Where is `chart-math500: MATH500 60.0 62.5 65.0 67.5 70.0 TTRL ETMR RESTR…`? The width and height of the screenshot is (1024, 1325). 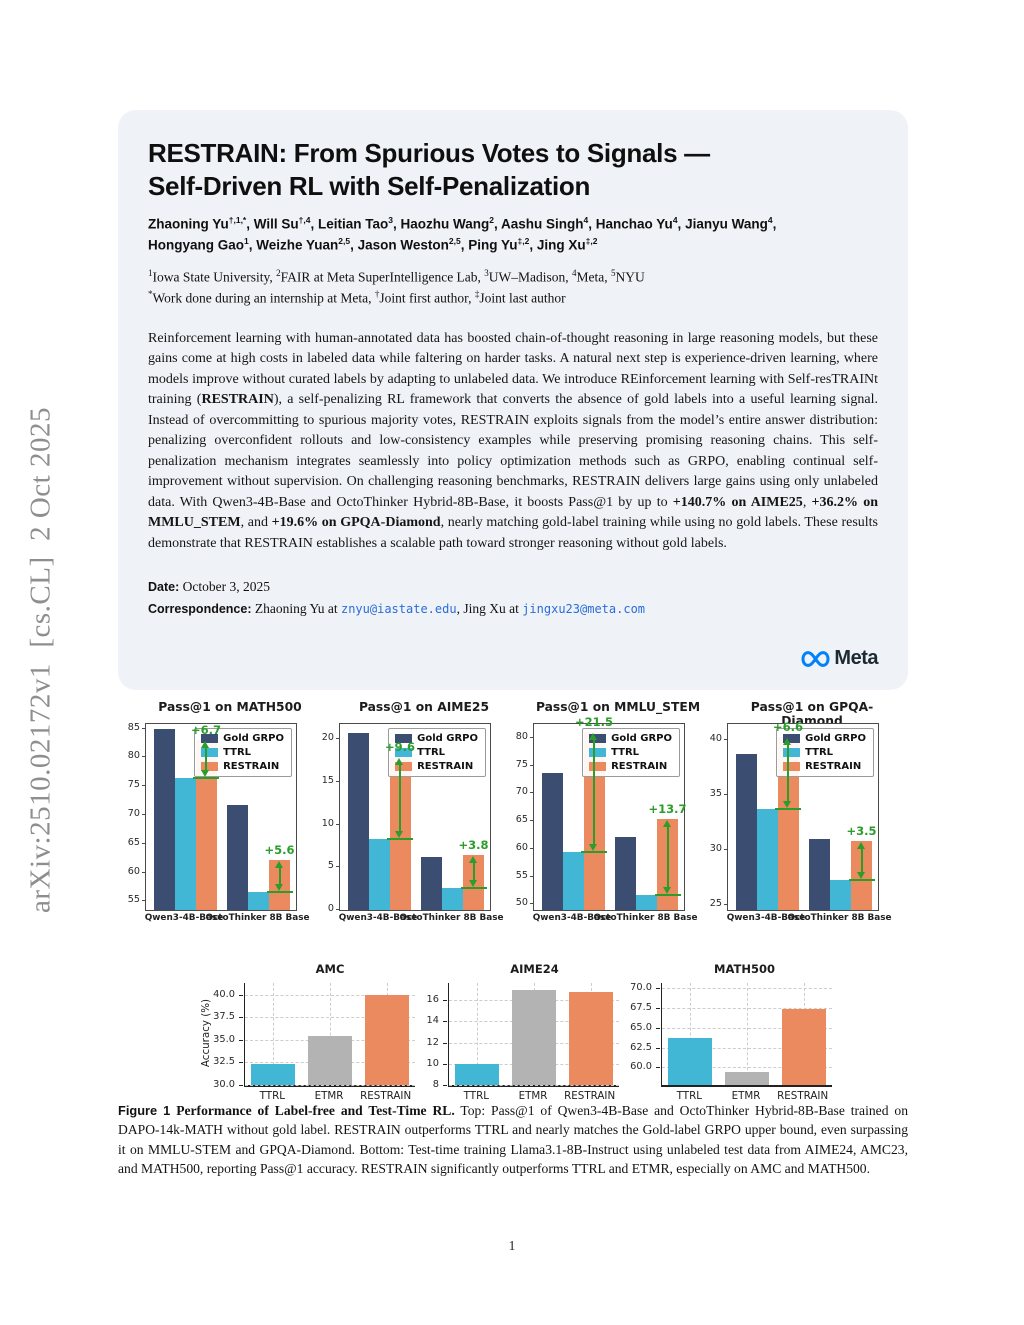
chart-math500: MATH500 60.0 62.5 65.0 67.5 70.0 TTRL ETMR RESTR… is located at coordinates (726, 1038).